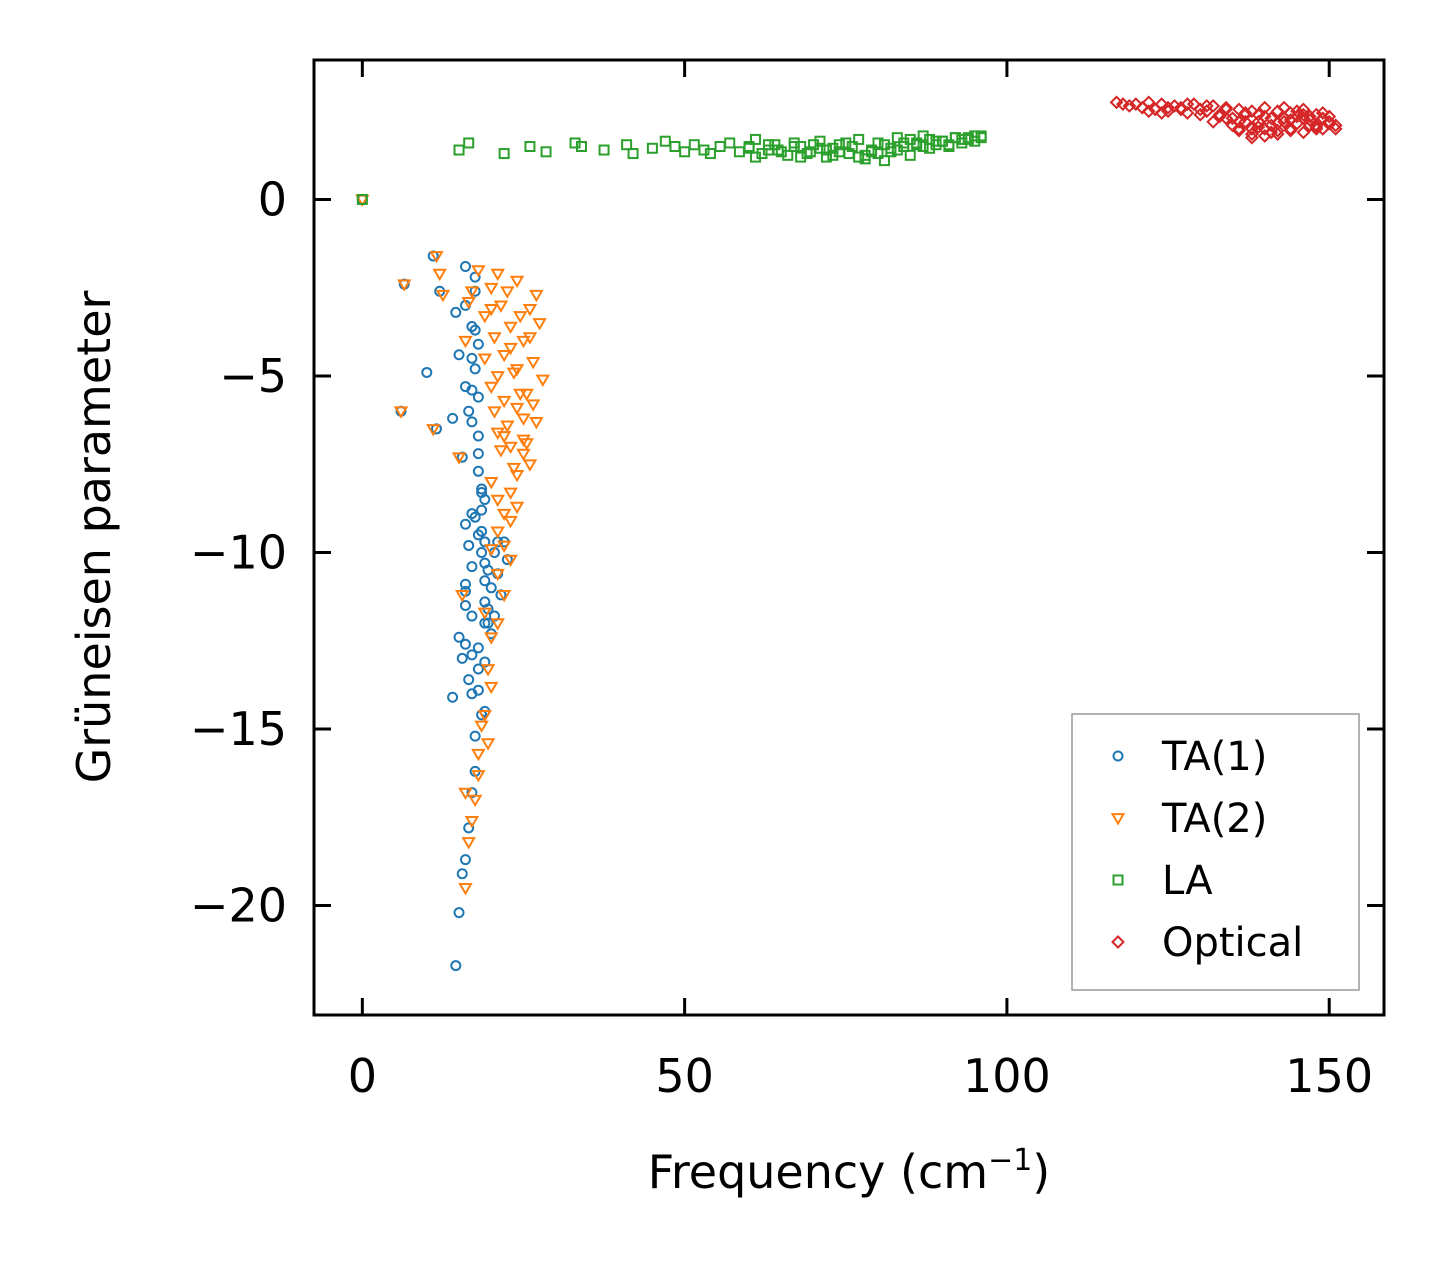 This screenshot has width=1446, height=1264. What do you see at coordinates (1188, 819) in the screenshot?
I see `legend-entry: TA(2)` at bounding box center [1188, 819].